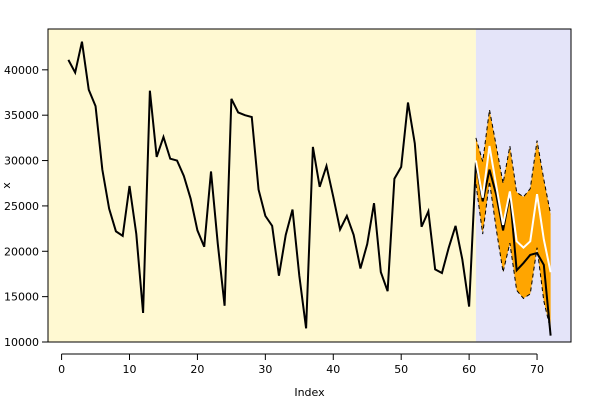 This screenshot has width=599, height=400. I want to click on x-tick-label: 0, so click(61, 369).